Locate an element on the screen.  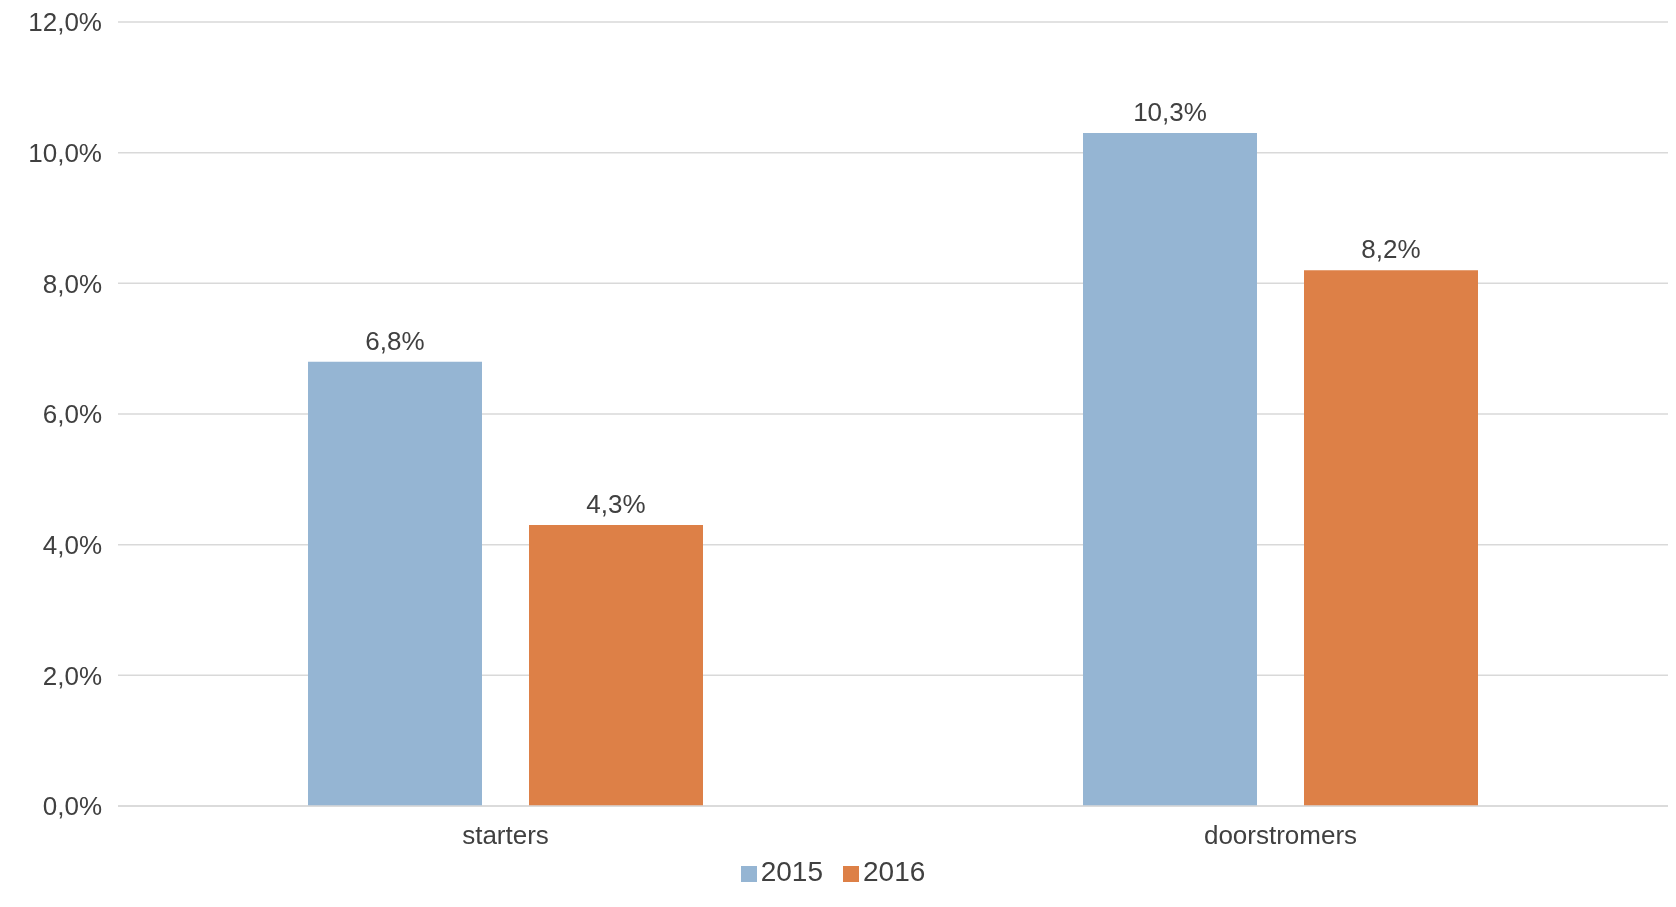
y-tick-label: 8,0% is located at coordinates (72, 283).